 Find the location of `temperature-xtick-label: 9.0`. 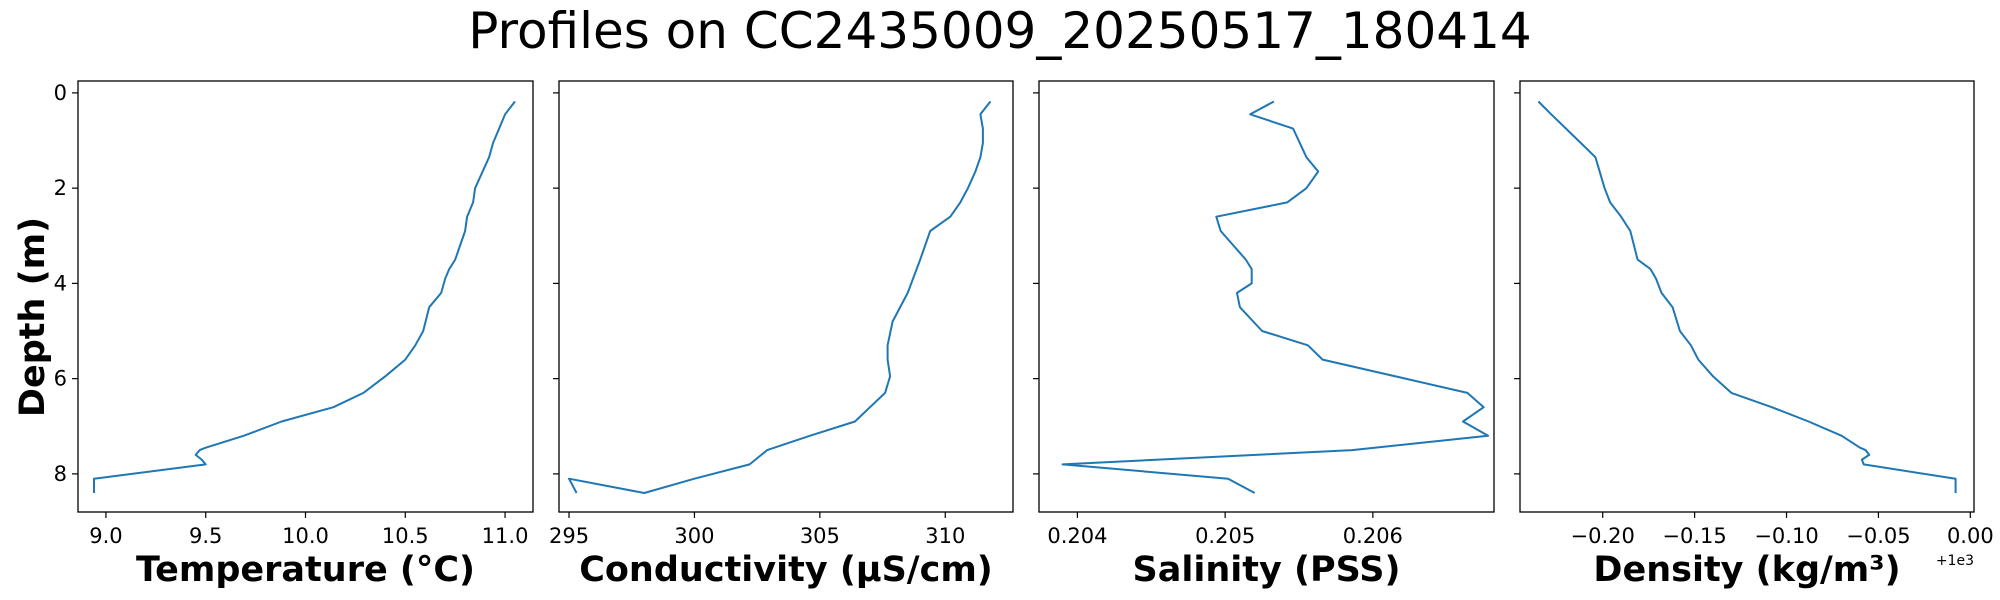

temperature-xtick-label: 9.0 is located at coordinates (105, 536).